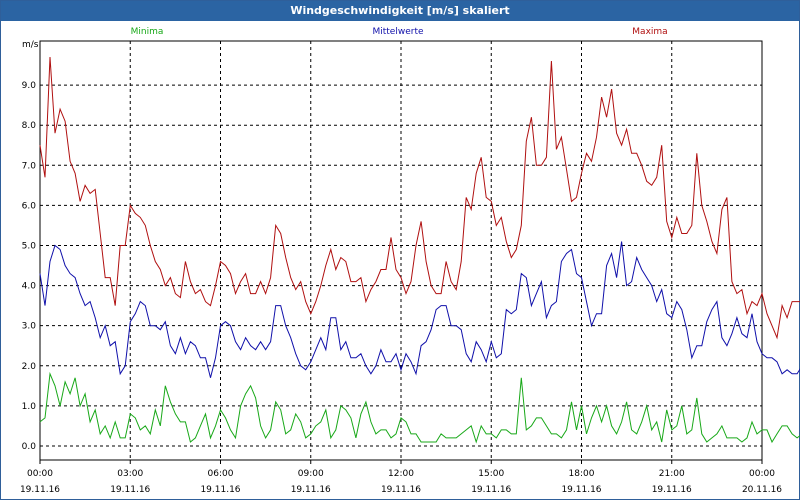 This screenshot has width=800, height=500. What do you see at coordinates (221, 474) in the screenshot?
I see `x-tick-time: 06:00` at bounding box center [221, 474].